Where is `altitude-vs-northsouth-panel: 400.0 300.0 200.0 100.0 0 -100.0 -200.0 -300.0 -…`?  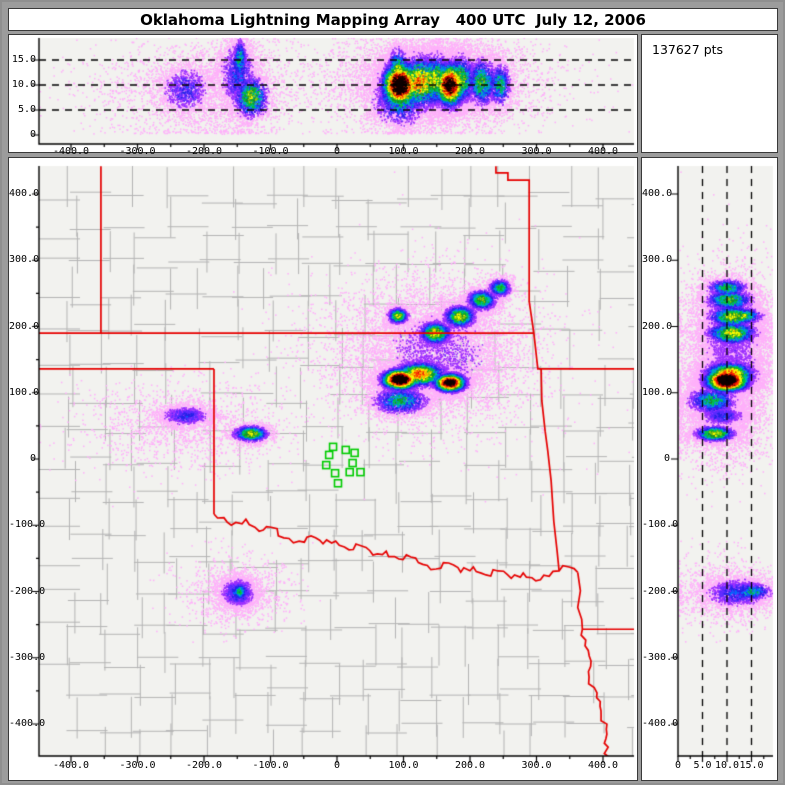
altitude-vs-northsouth-panel: 400.0 300.0 200.0 100.0 0 -100.0 -200.0 -300.0 -… is located at coordinates (709, 469).